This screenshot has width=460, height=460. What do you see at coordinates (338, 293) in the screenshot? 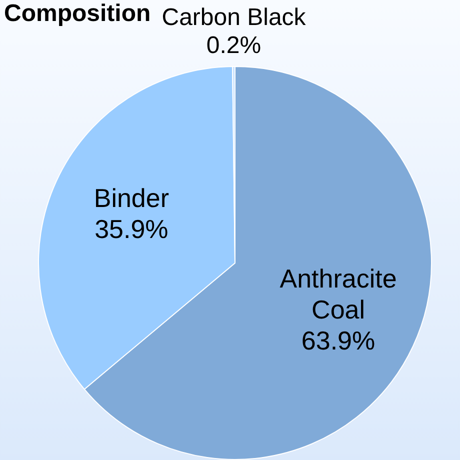
I see `slice-label: Anthracite Coal` at bounding box center [338, 293].